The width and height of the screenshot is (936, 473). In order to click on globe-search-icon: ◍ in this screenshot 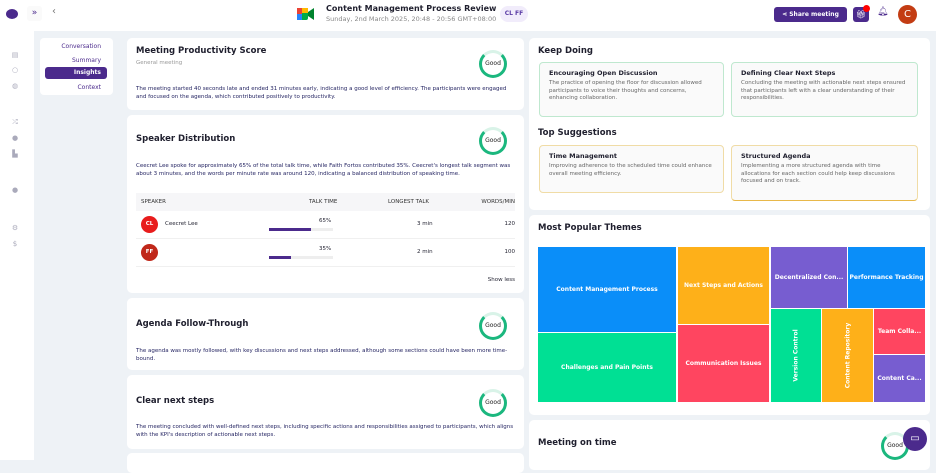, I will do `click(15, 86)`.